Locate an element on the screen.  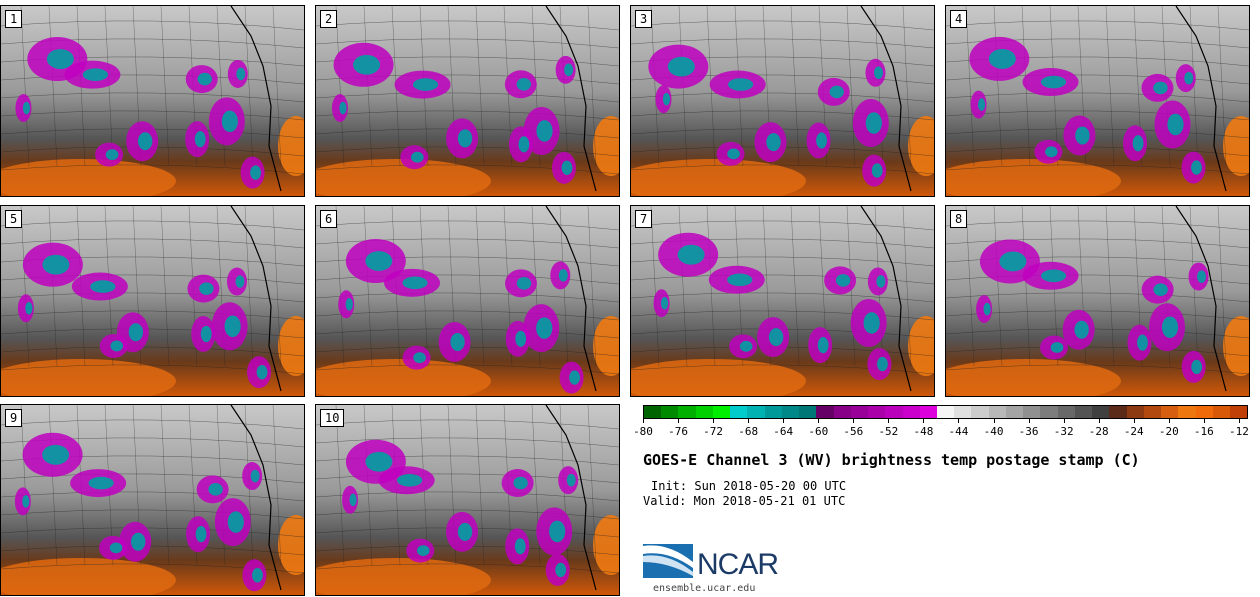
ensemble-member-panel-1: 1 is located at coordinates (152, 101).